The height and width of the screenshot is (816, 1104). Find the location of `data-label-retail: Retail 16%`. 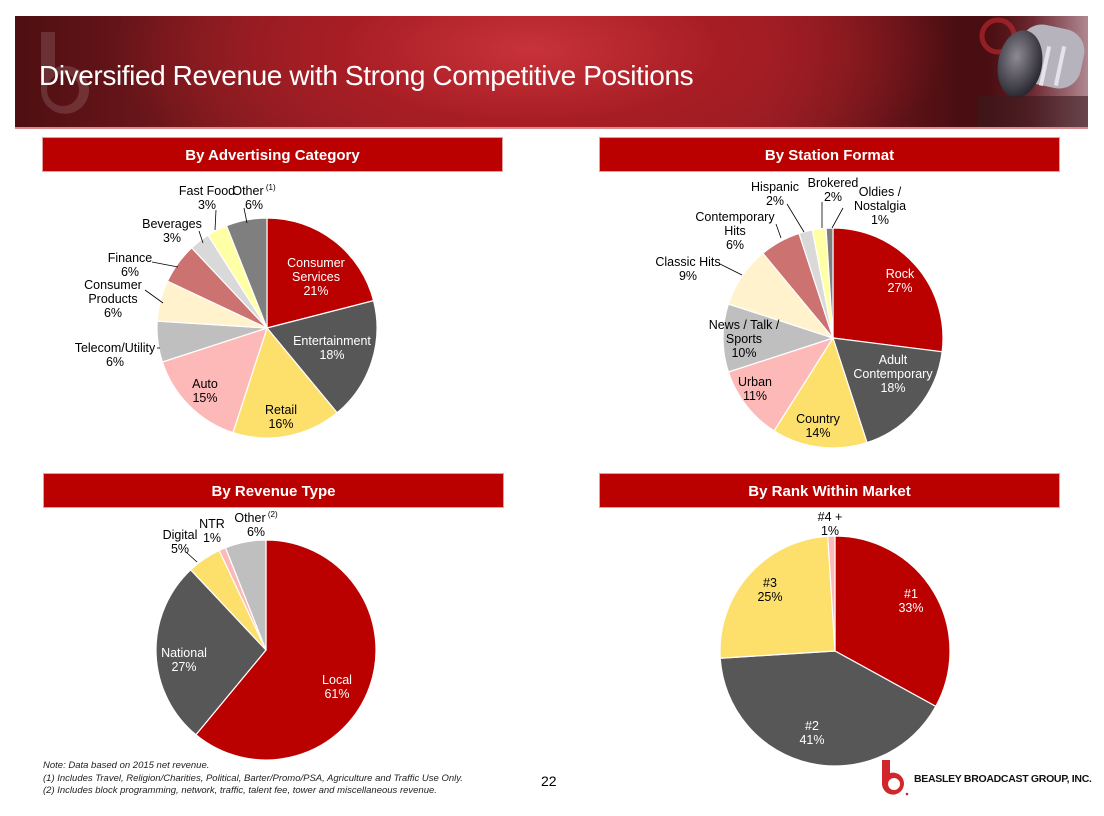

data-label-retail: Retail 16% is located at coordinates (281, 417).